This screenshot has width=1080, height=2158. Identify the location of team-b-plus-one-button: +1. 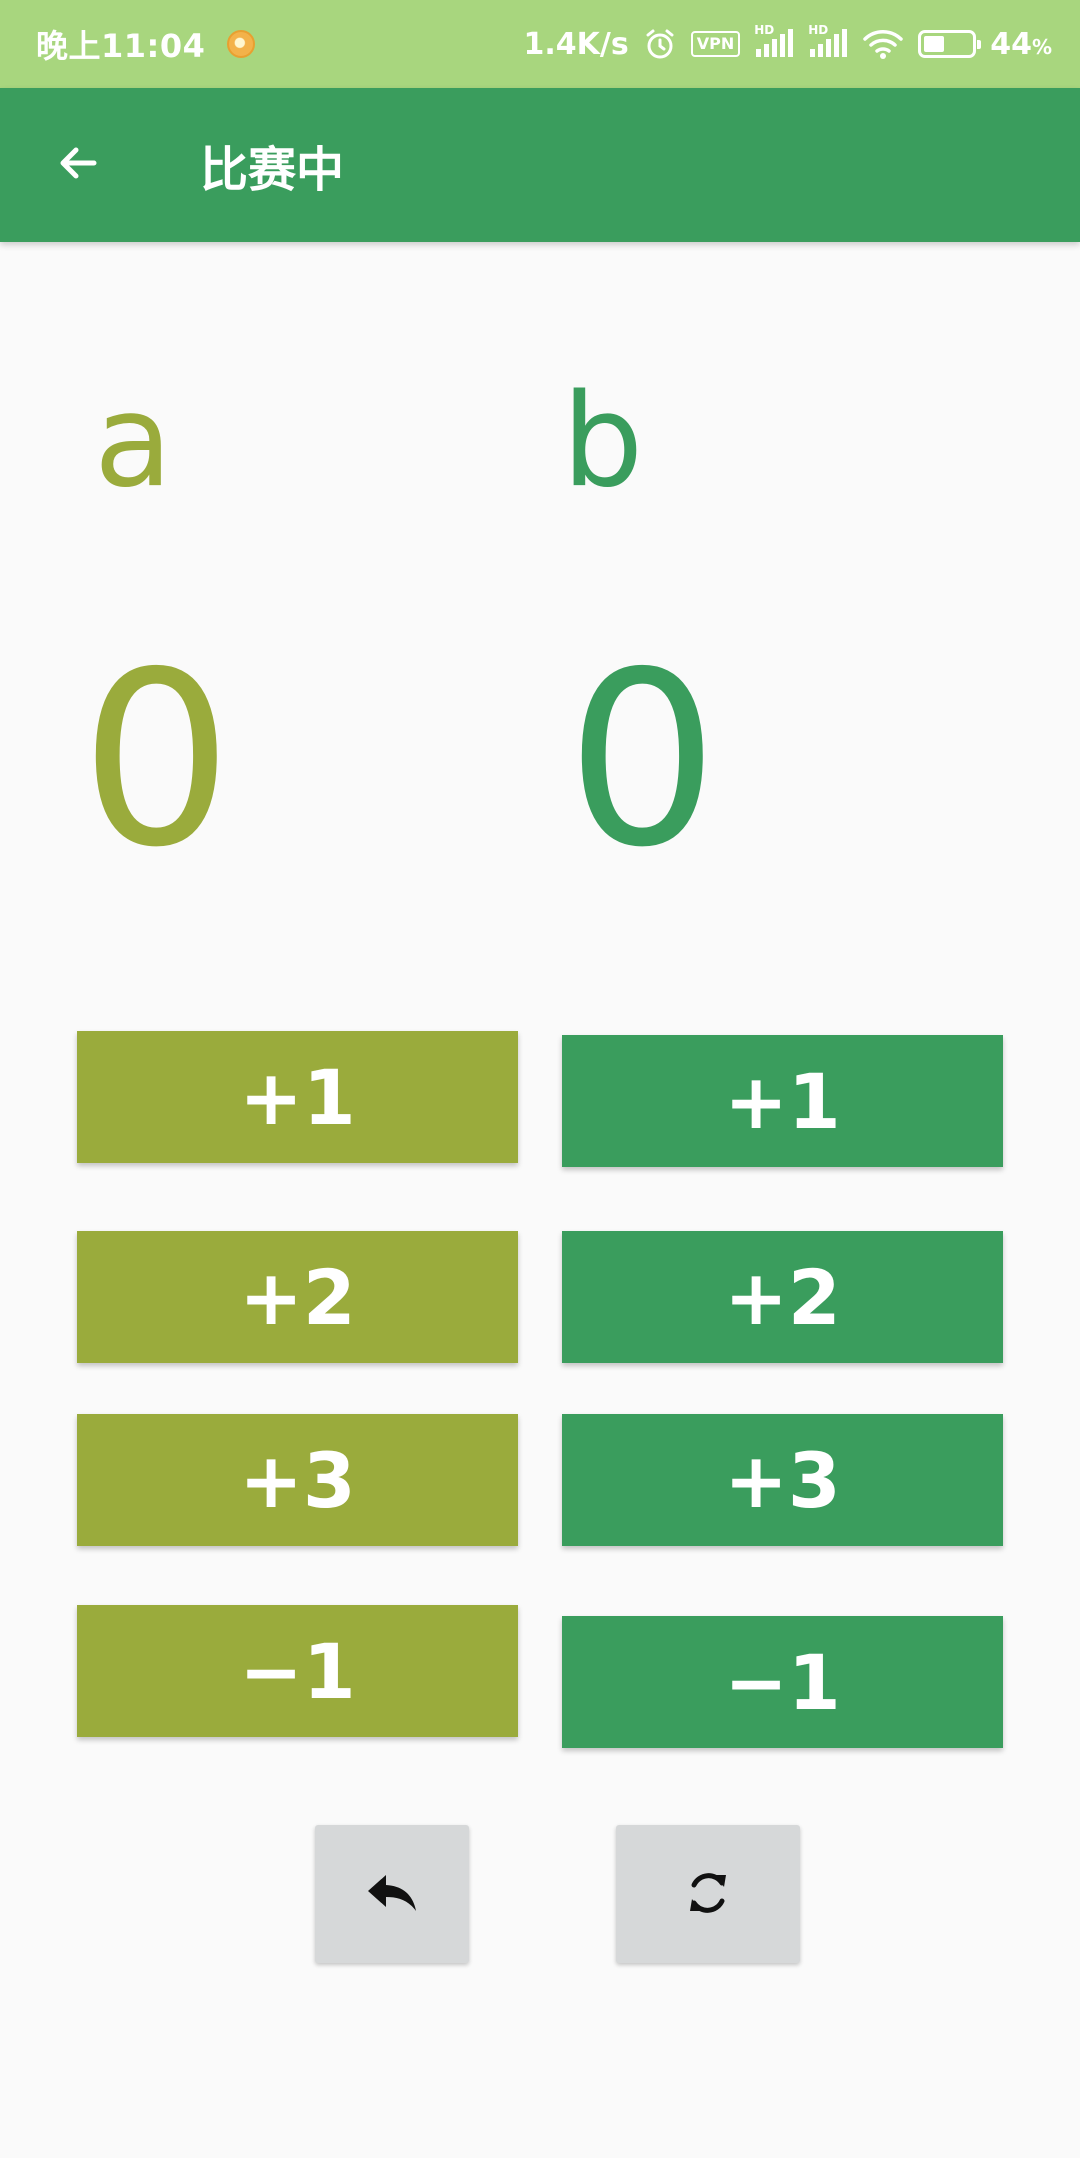
(782, 1101).